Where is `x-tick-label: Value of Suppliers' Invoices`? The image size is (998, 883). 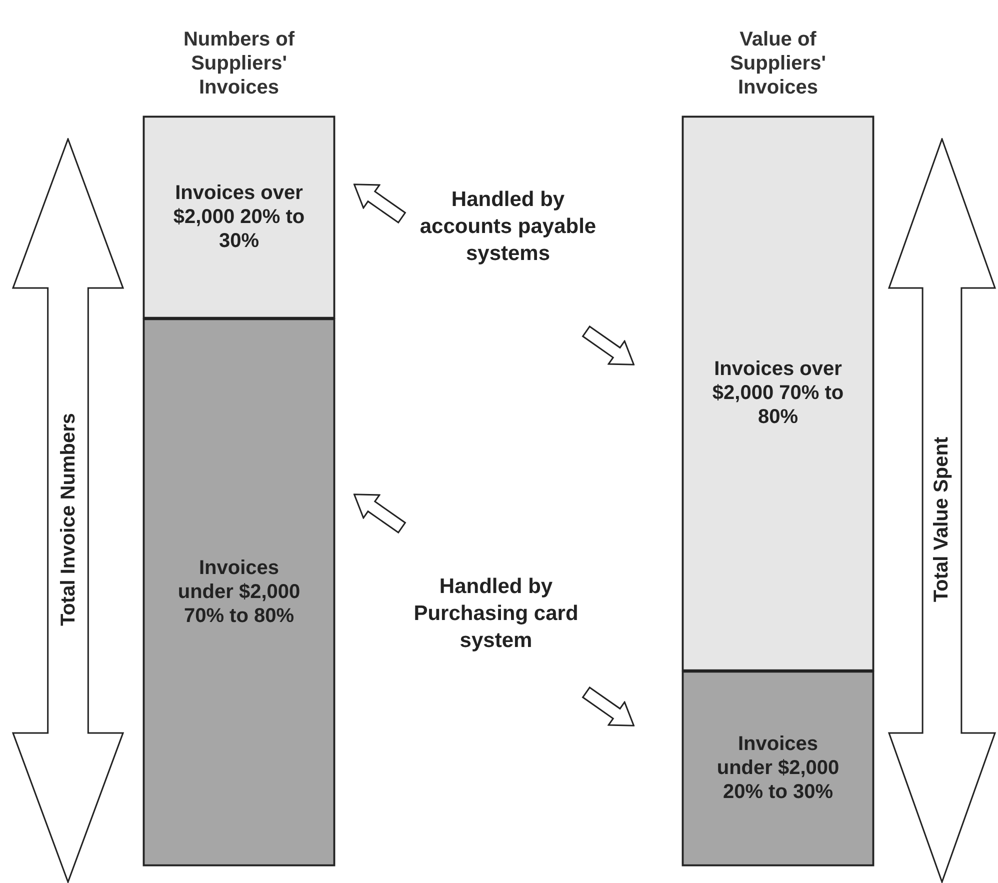
x-tick-label: Value of Suppliers' Invoices is located at coordinates (778, 63).